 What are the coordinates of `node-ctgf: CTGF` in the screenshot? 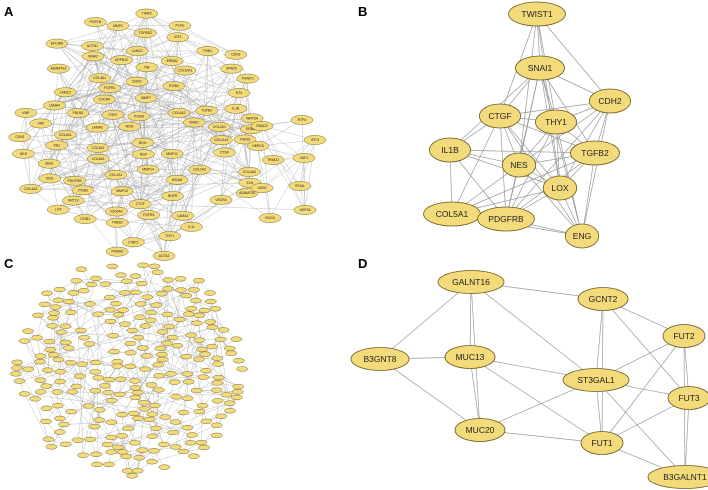 It's located at (140, 204).